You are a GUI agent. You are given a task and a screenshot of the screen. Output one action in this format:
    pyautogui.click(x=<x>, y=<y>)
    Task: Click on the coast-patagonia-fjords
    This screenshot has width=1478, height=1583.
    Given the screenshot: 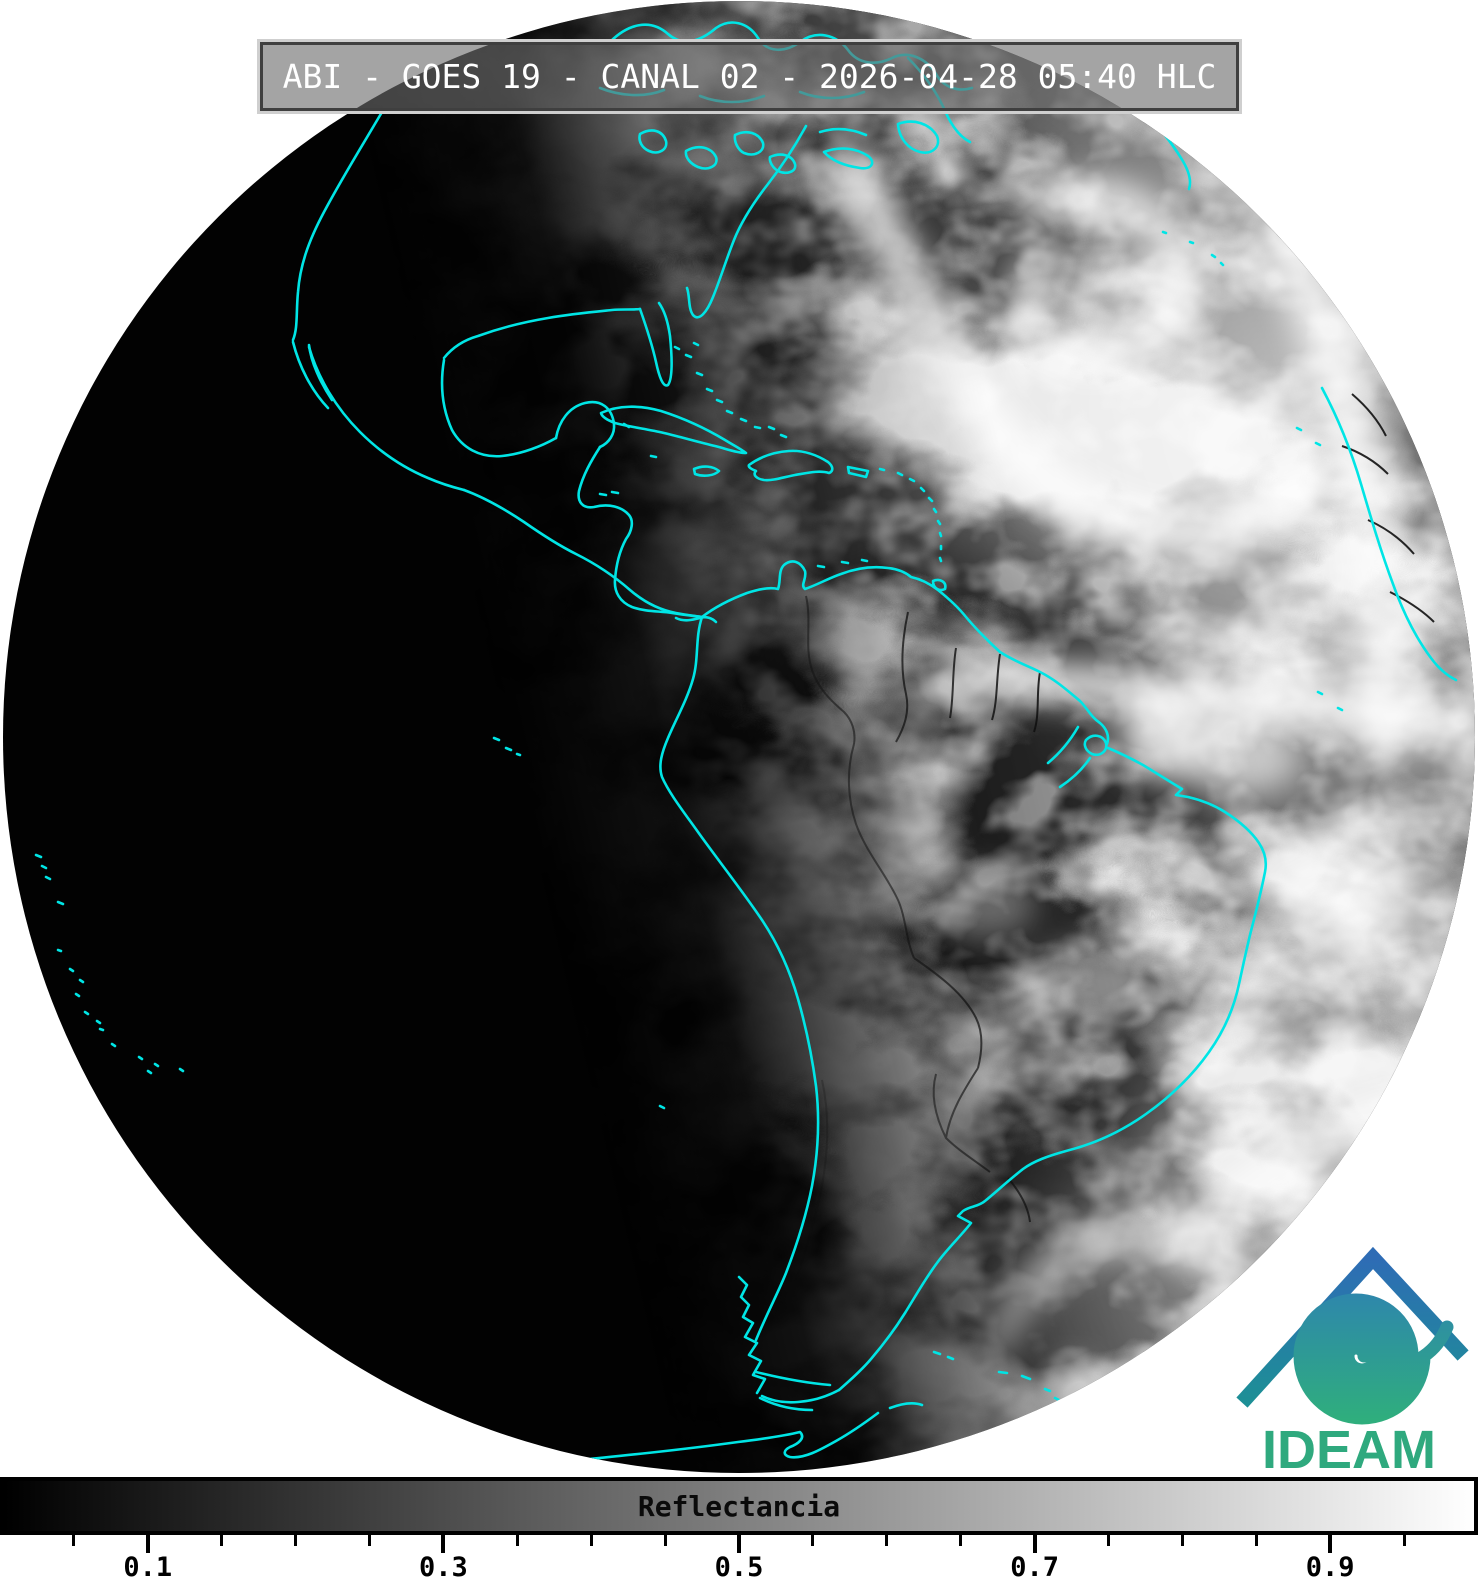 What is the action you would take?
    pyautogui.click(x=784, y=1343)
    